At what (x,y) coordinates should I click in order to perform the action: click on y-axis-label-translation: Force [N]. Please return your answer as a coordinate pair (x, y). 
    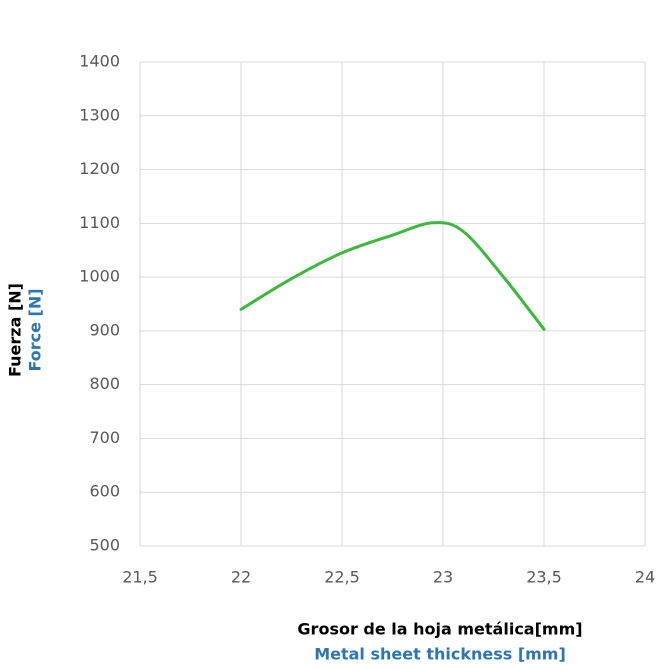
    Looking at the image, I should click on (35, 329).